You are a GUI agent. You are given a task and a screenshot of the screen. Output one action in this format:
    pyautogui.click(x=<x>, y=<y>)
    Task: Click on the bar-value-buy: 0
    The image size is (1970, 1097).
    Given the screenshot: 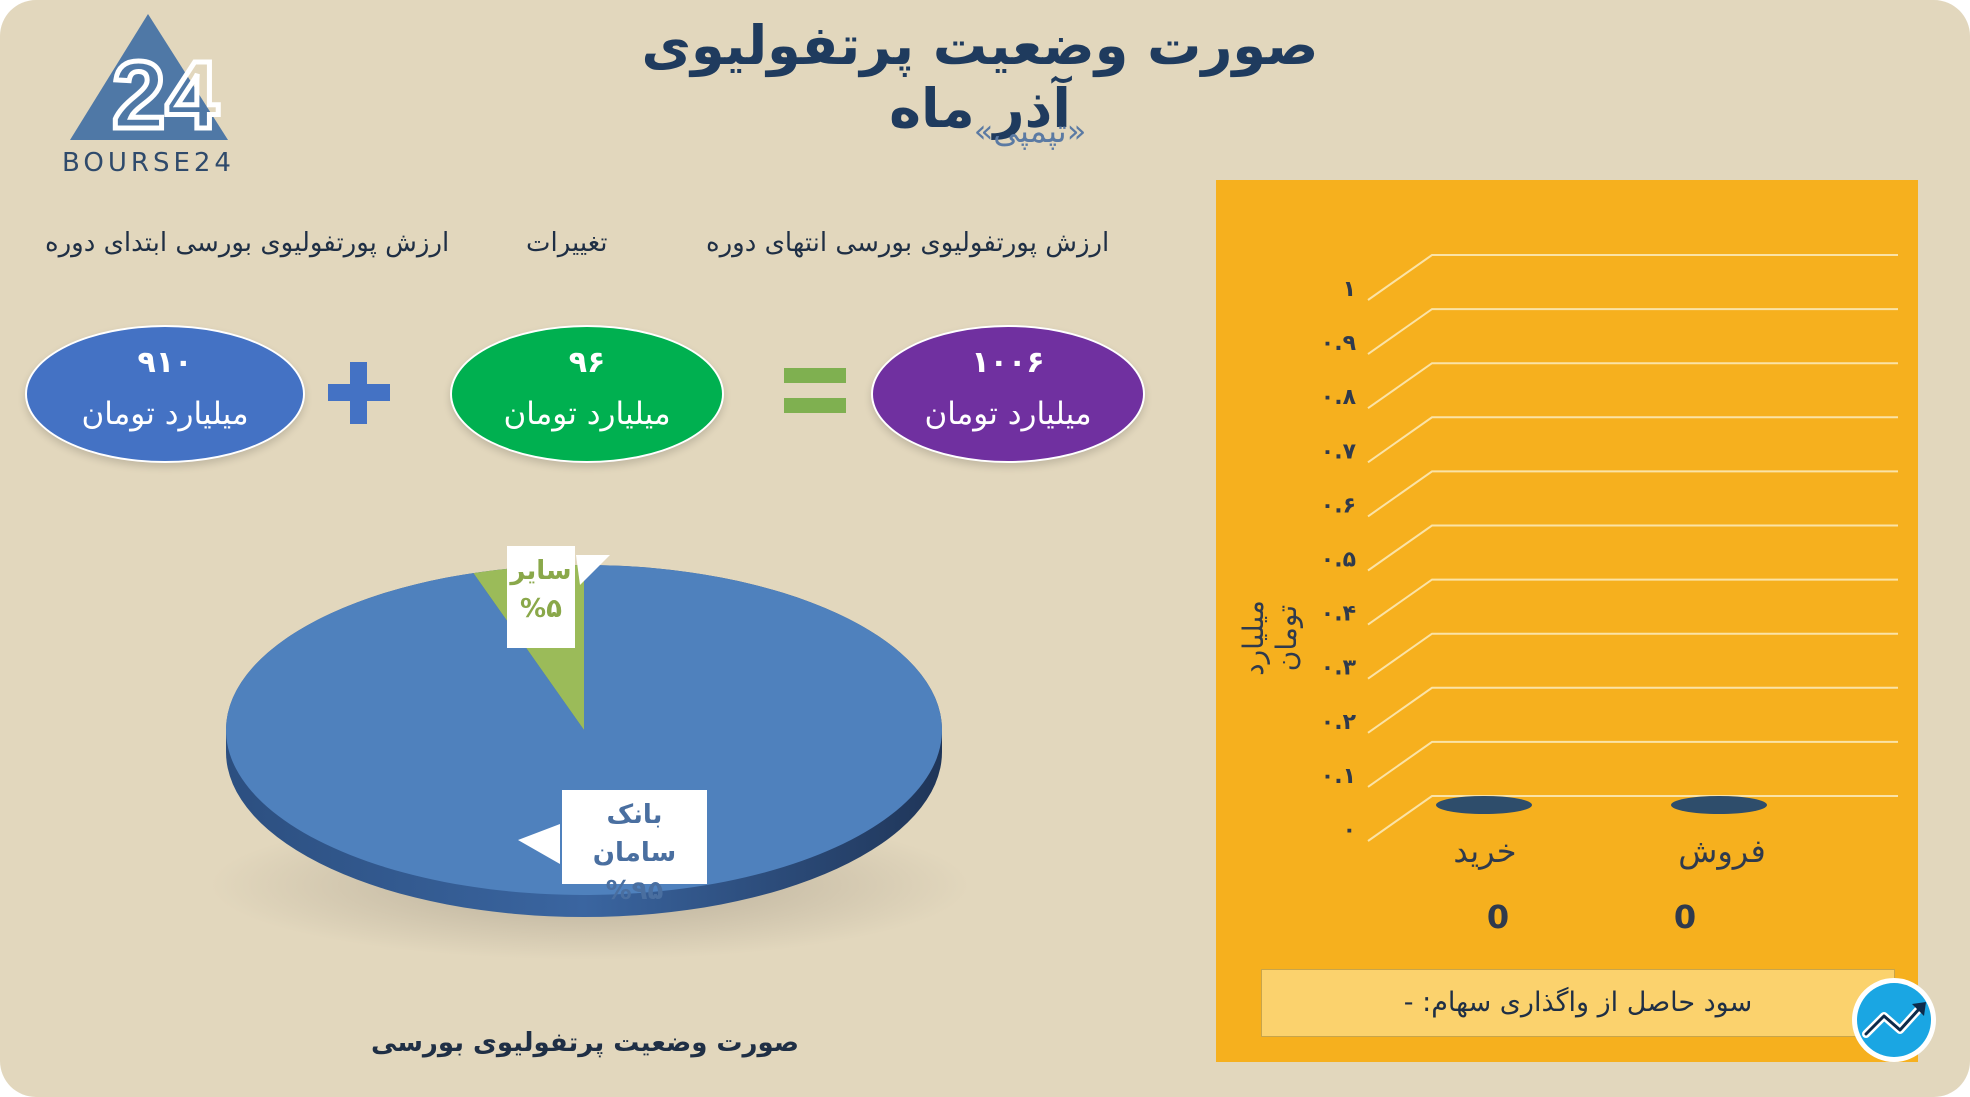 What is the action you would take?
    pyautogui.click(x=1498, y=917)
    